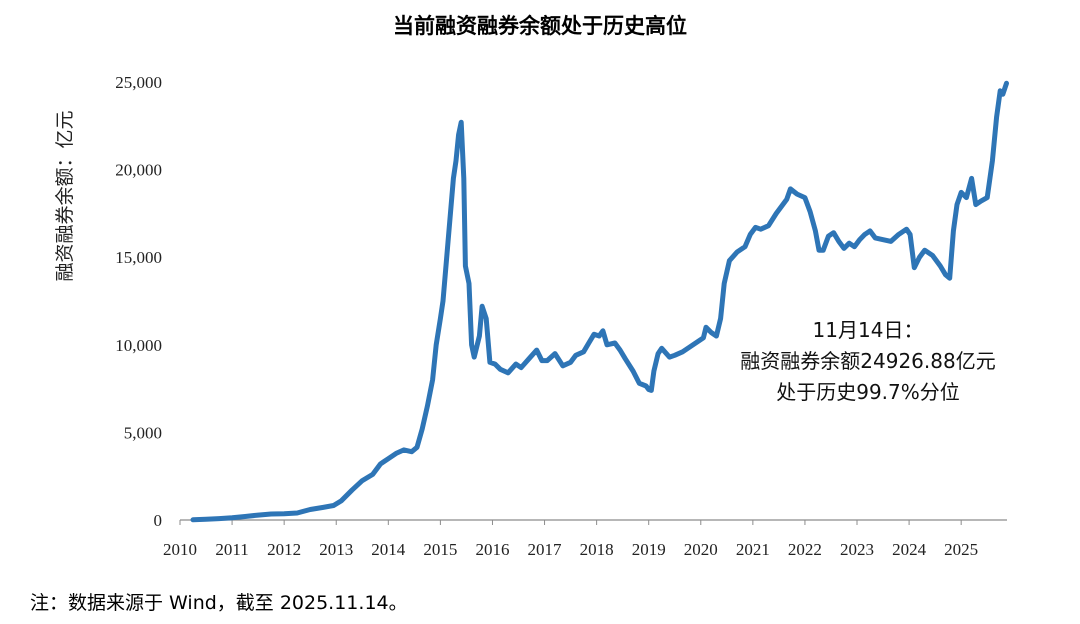  What do you see at coordinates (440, 549) in the screenshot?
I see `x-tick-label: 2015` at bounding box center [440, 549].